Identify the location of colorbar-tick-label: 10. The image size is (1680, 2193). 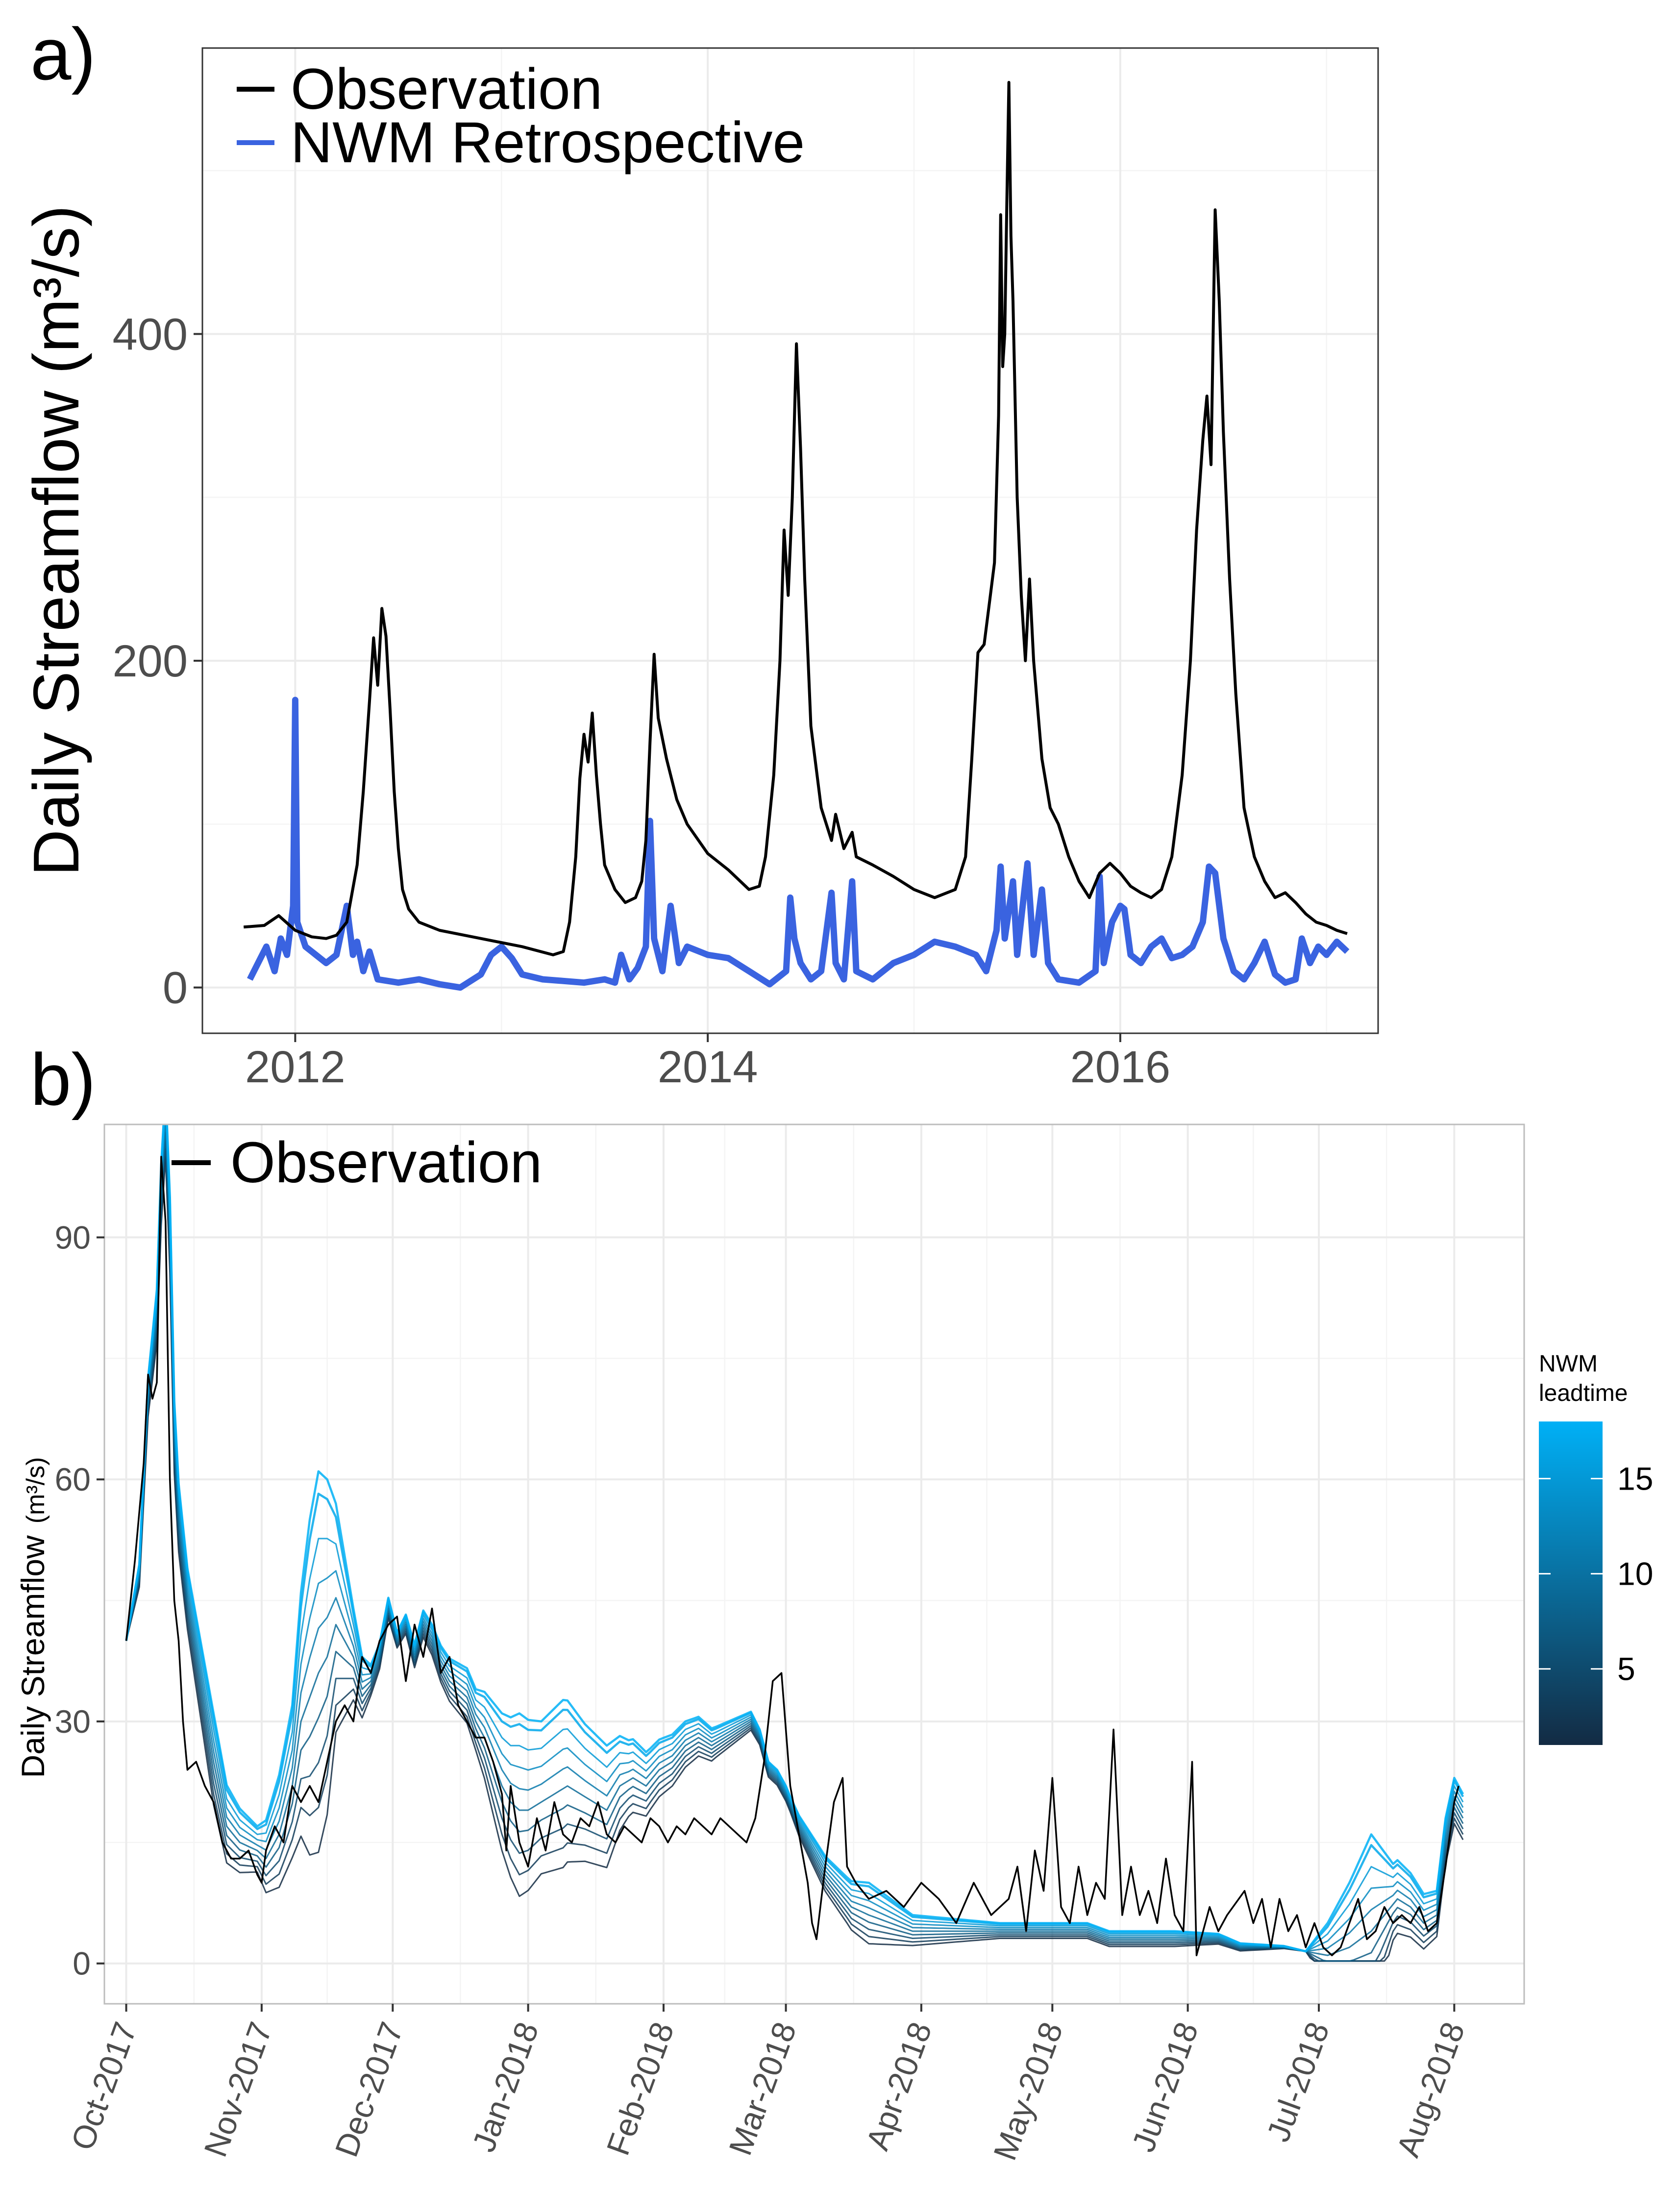
(1635, 1574).